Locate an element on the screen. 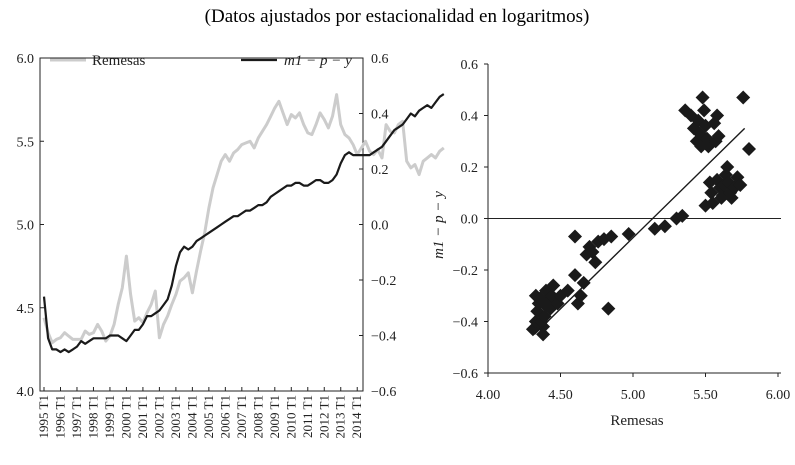  left-y-tick-label: 4.5 is located at coordinates (26, 309).